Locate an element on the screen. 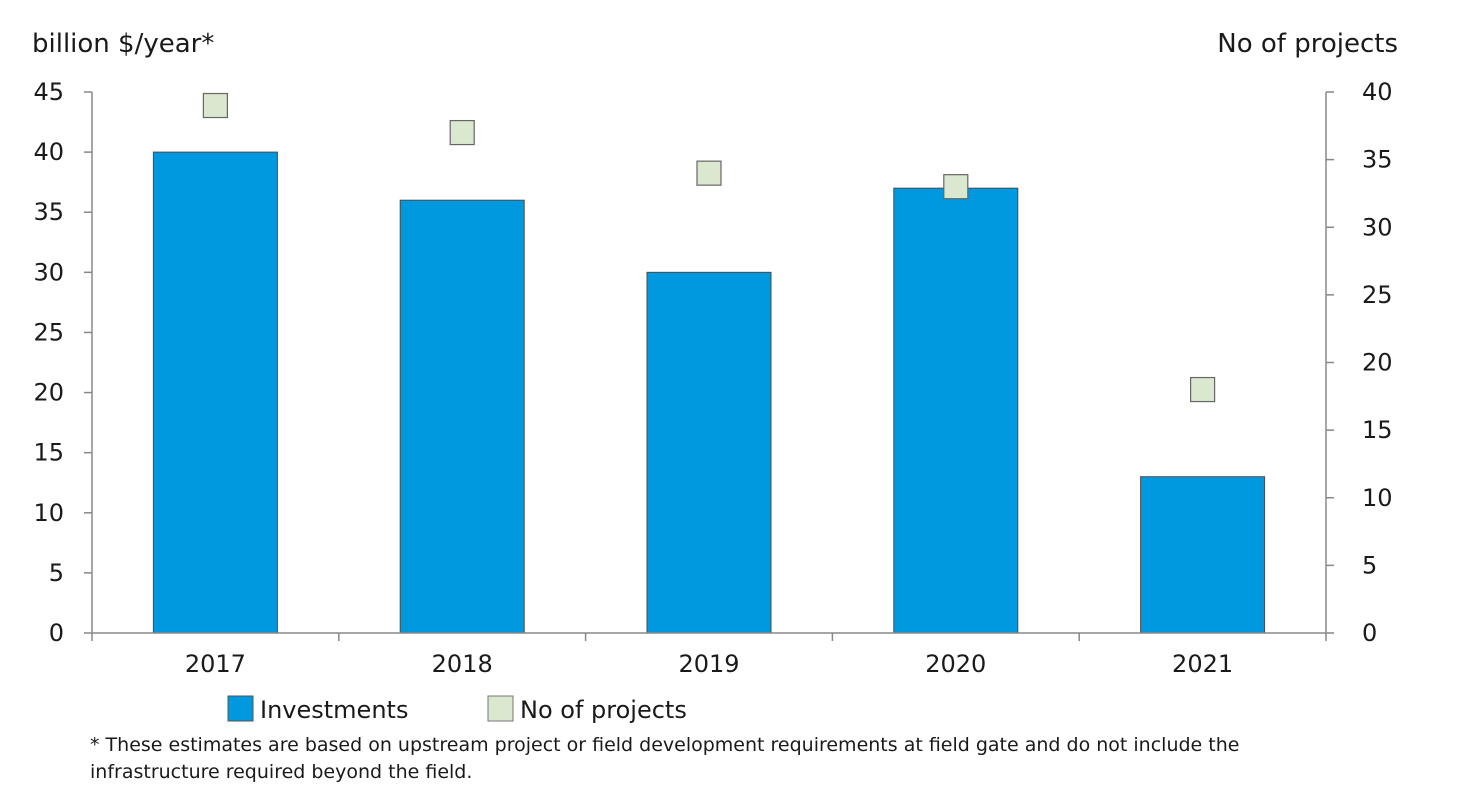  marker-projects-2020 is located at coordinates (956, 187).